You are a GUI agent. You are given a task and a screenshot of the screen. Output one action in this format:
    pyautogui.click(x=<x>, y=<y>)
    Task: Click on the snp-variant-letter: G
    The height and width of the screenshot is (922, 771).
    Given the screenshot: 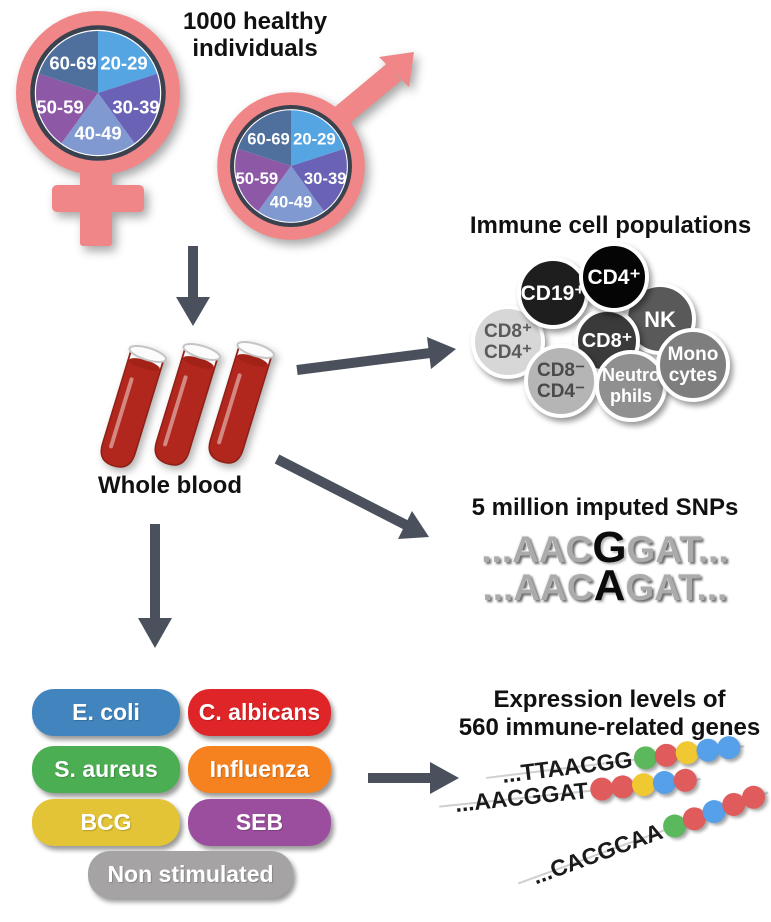 What is the action you would take?
    pyautogui.click(x=609, y=547)
    